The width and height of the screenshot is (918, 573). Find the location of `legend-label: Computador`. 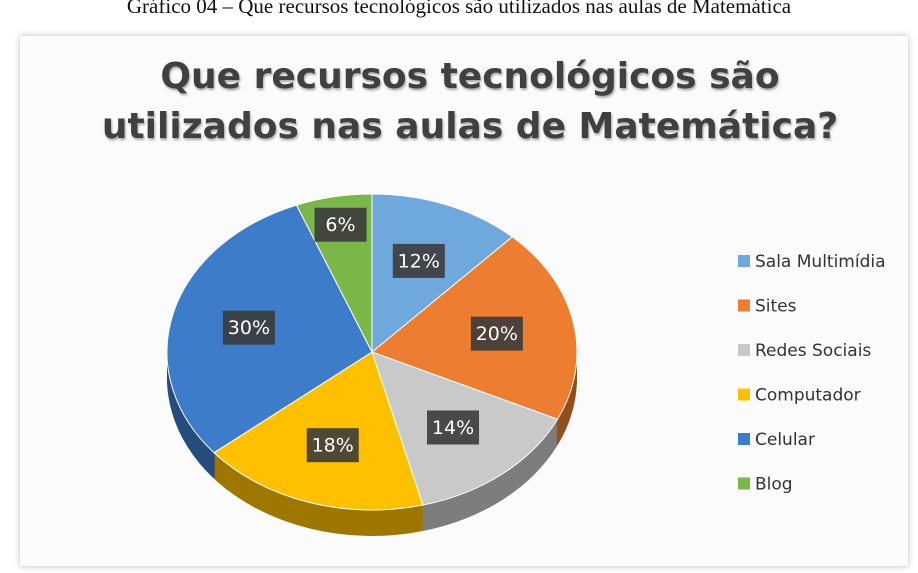

legend-label: Computador is located at coordinates (808, 396).